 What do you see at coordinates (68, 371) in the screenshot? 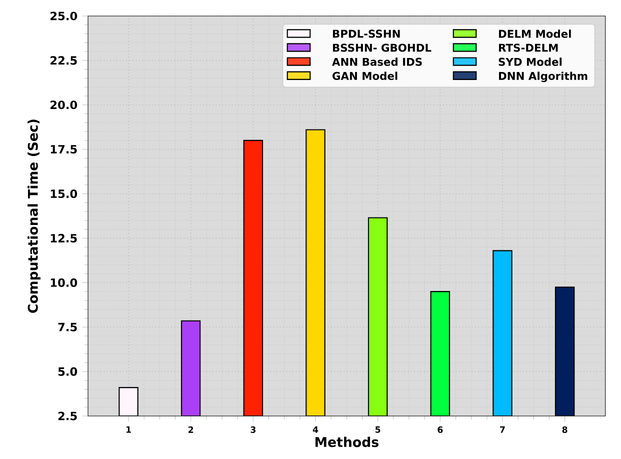
I see `y-tick-label: 5.0` at bounding box center [68, 371].